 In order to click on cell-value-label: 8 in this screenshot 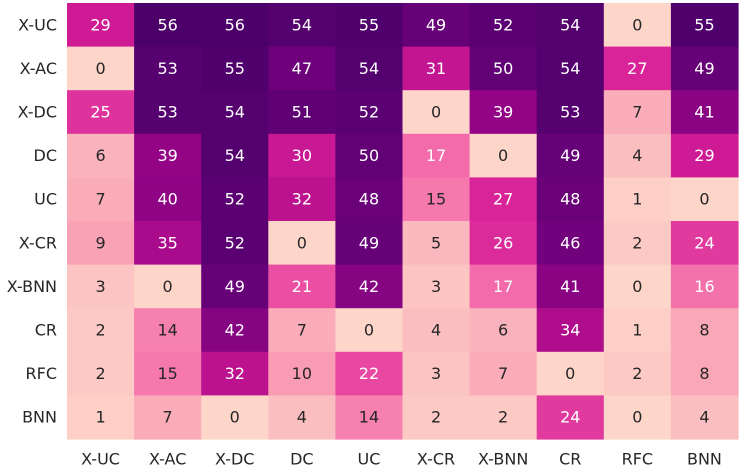, I will do `click(704, 330)`.